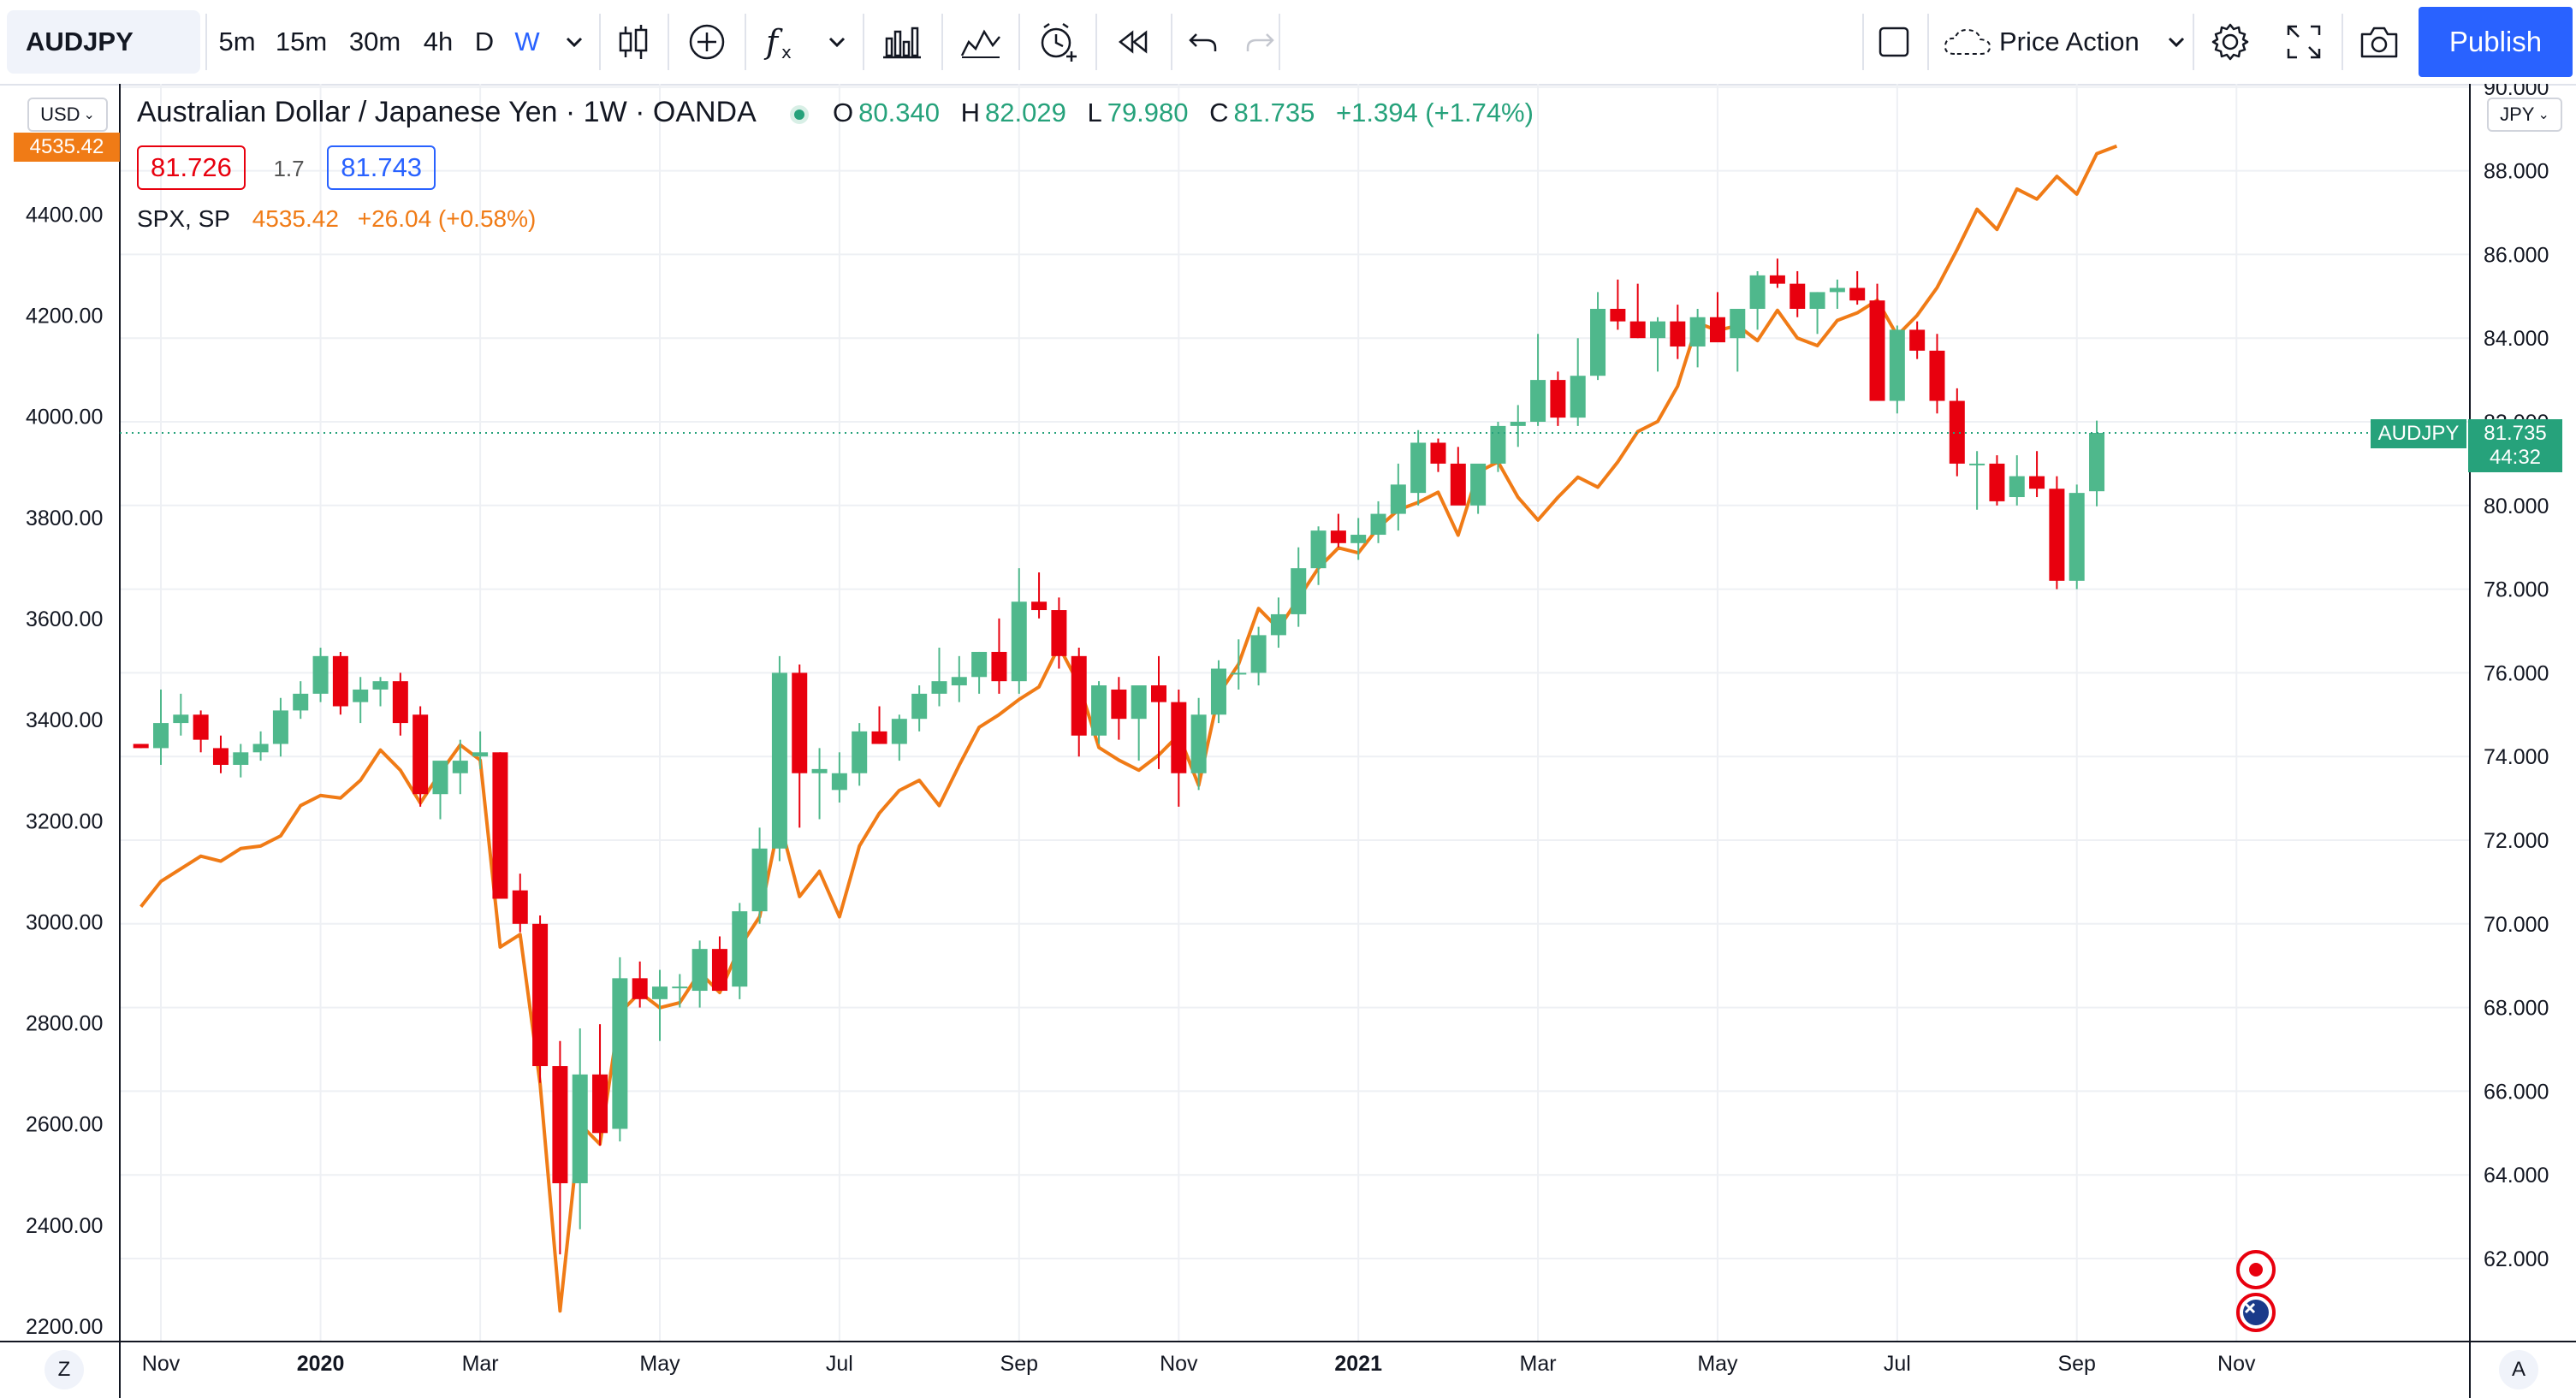 The image size is (2576, 1398). Describe the element at coordinates (2516, 590) in the screenshot. I see `right-axis-tick: 78.000` at that location.